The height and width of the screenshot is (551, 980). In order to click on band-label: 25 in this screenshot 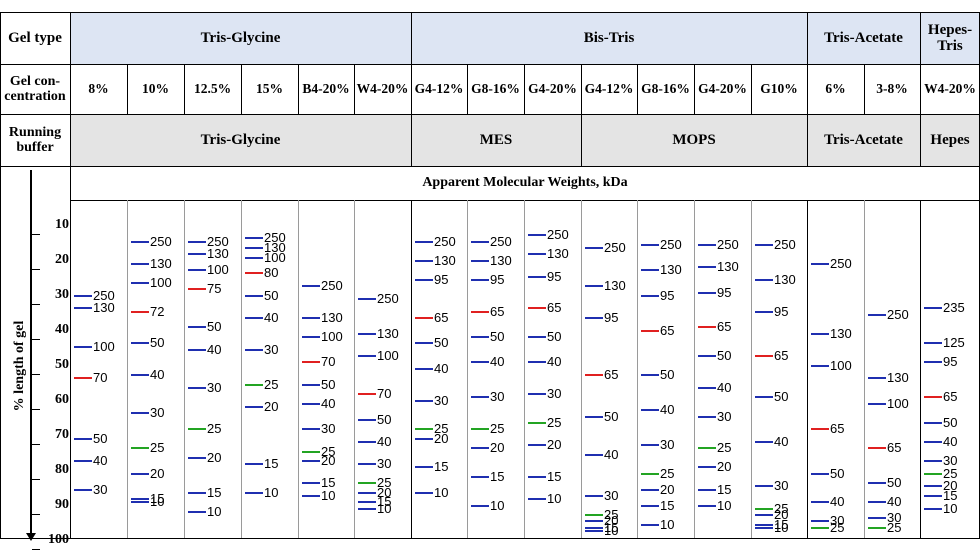, I will do `click(667, 473)`.